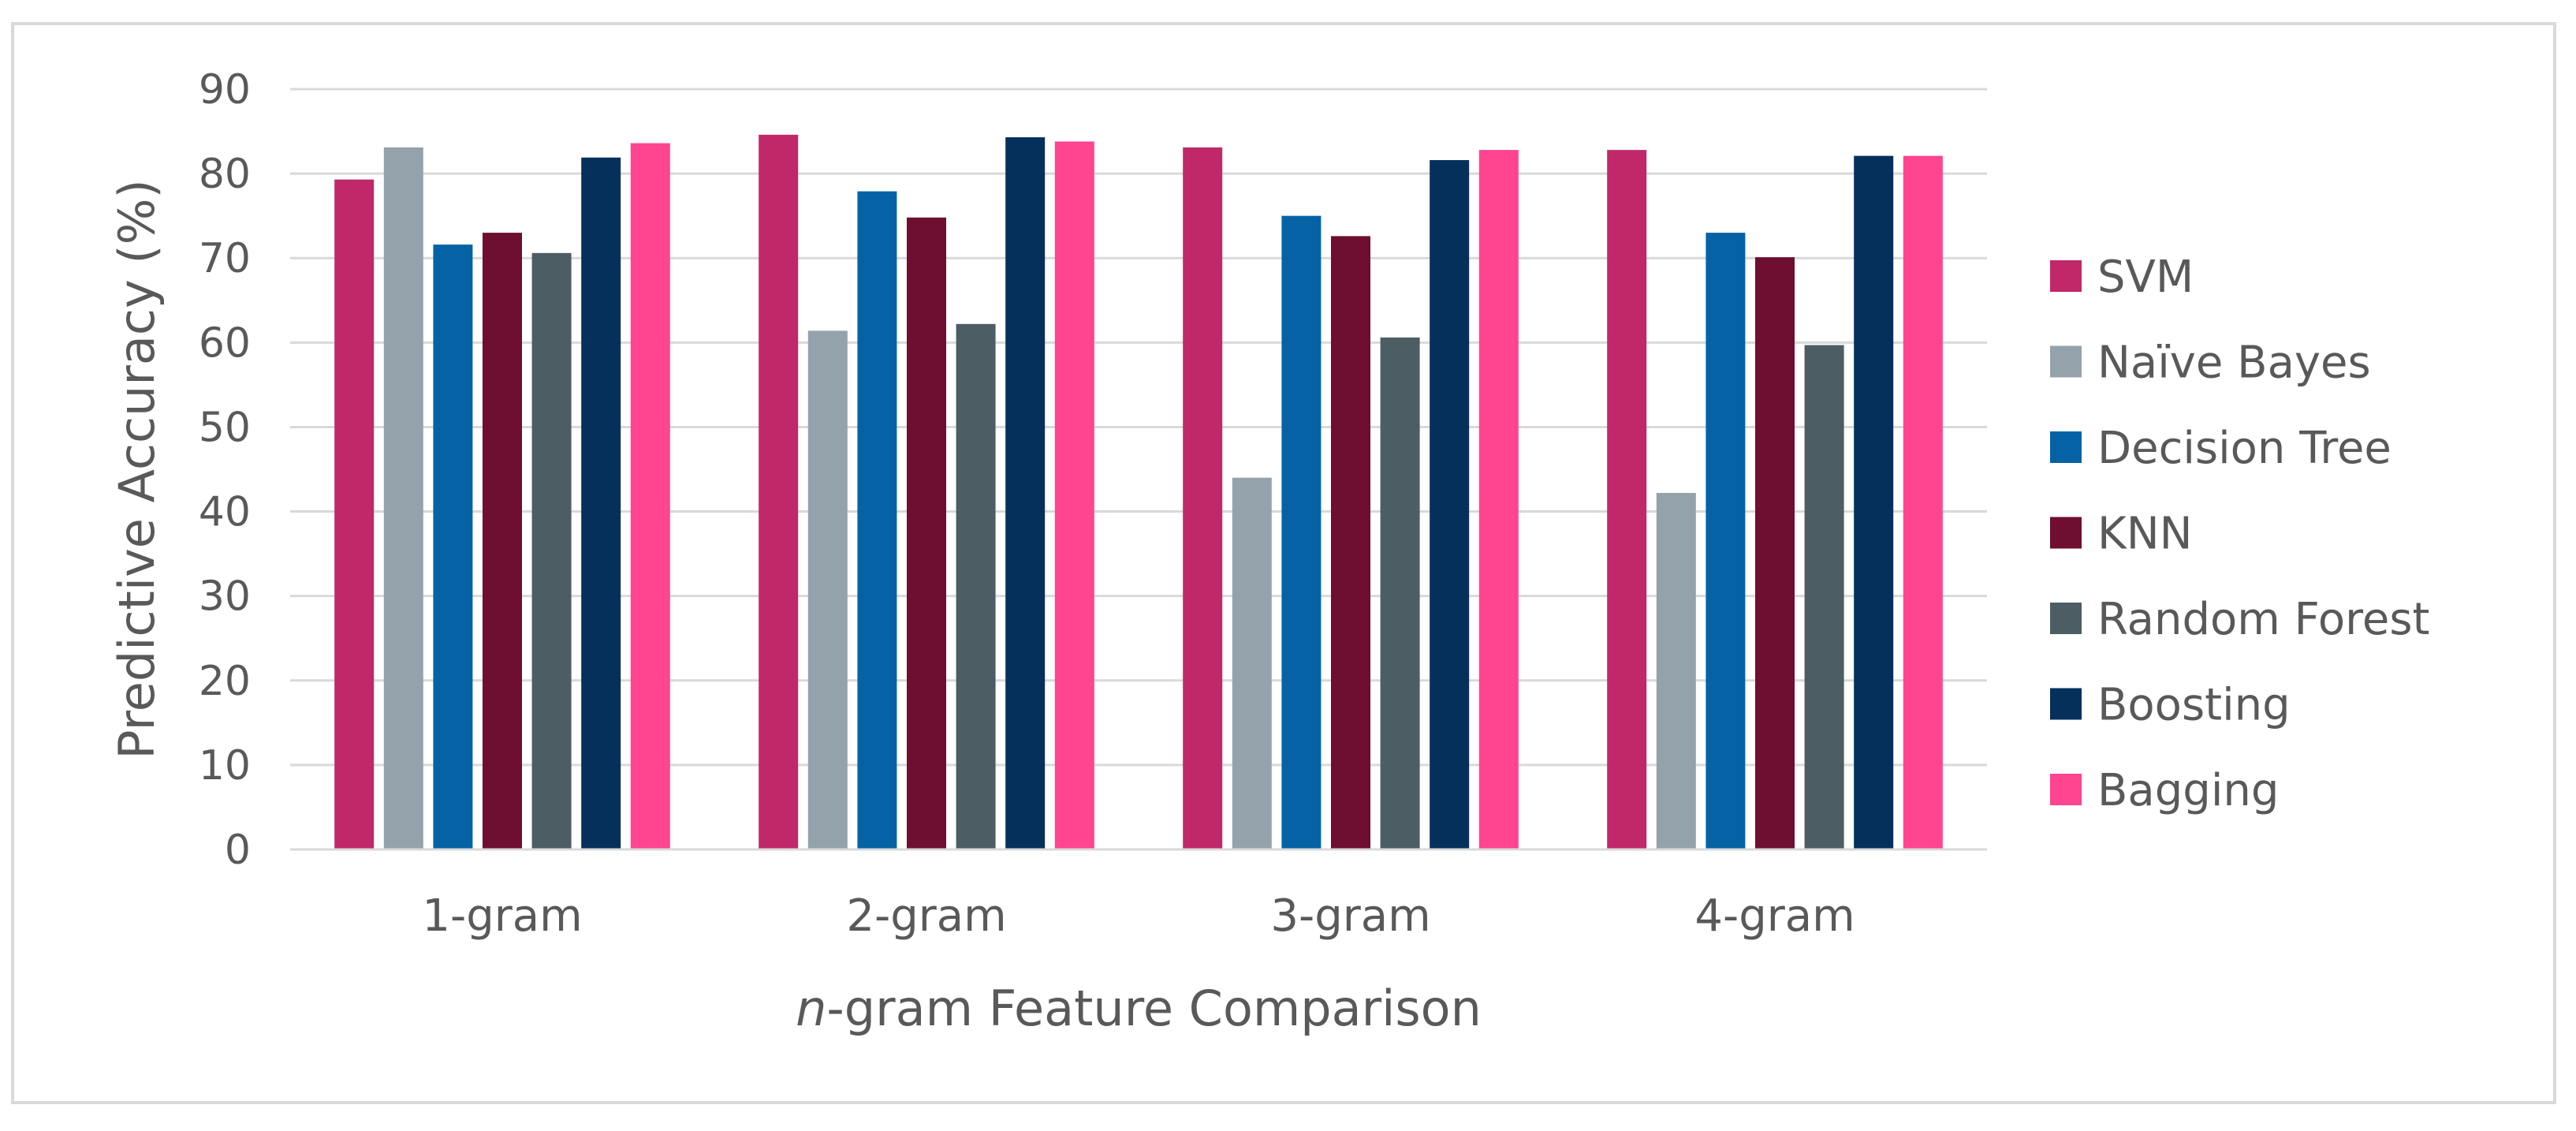 The image size is (2576, 1131). What do you see at coordinates (137, 469) in the screenshot?
I see `y-axis-title: Predictive Accuracy (%)` at bounding box center [137, 469].